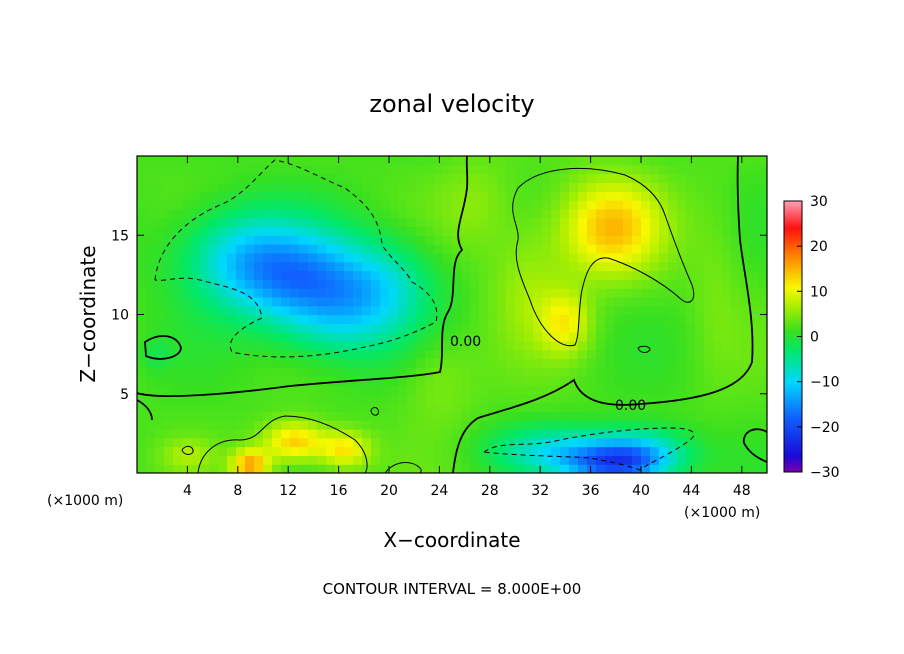  I want to click on x-tick-label: 24, so click(439, 491).